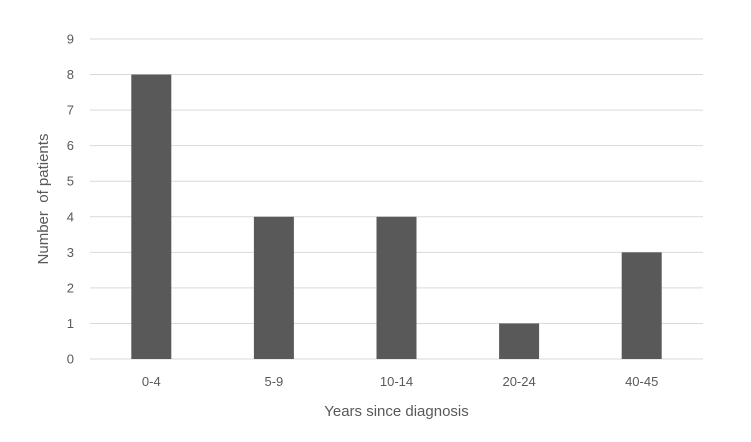 This screenshot has height=442, width=751. What do you see at coordinates (641, 381) in the screenshot?
I see `x-tick-label: 40-45` at bounding box center [641, 381].